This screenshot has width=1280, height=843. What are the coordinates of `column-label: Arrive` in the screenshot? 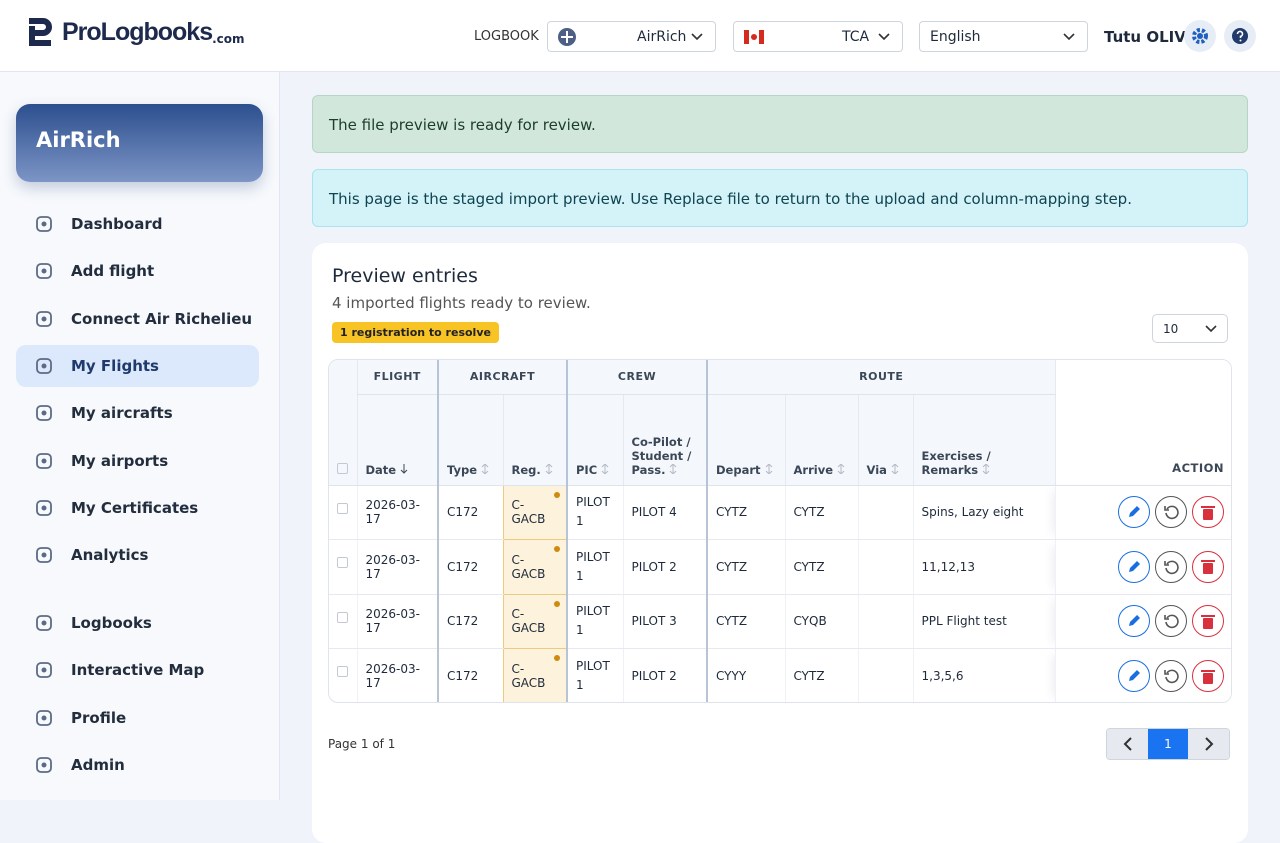 It's located at (813, 469).